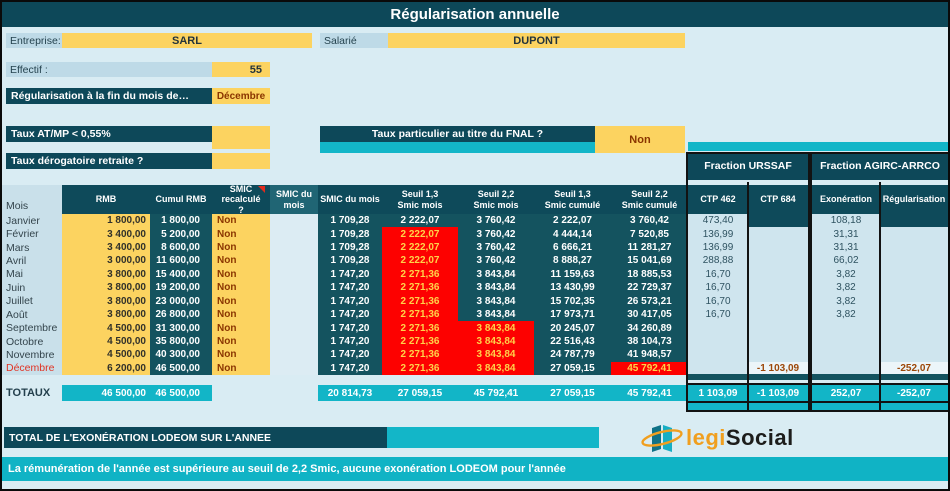  What do you see at coordinates (241, 161) in the screenshot?
I see `taux-derogatoire-input` at bounding box center [241, 161].